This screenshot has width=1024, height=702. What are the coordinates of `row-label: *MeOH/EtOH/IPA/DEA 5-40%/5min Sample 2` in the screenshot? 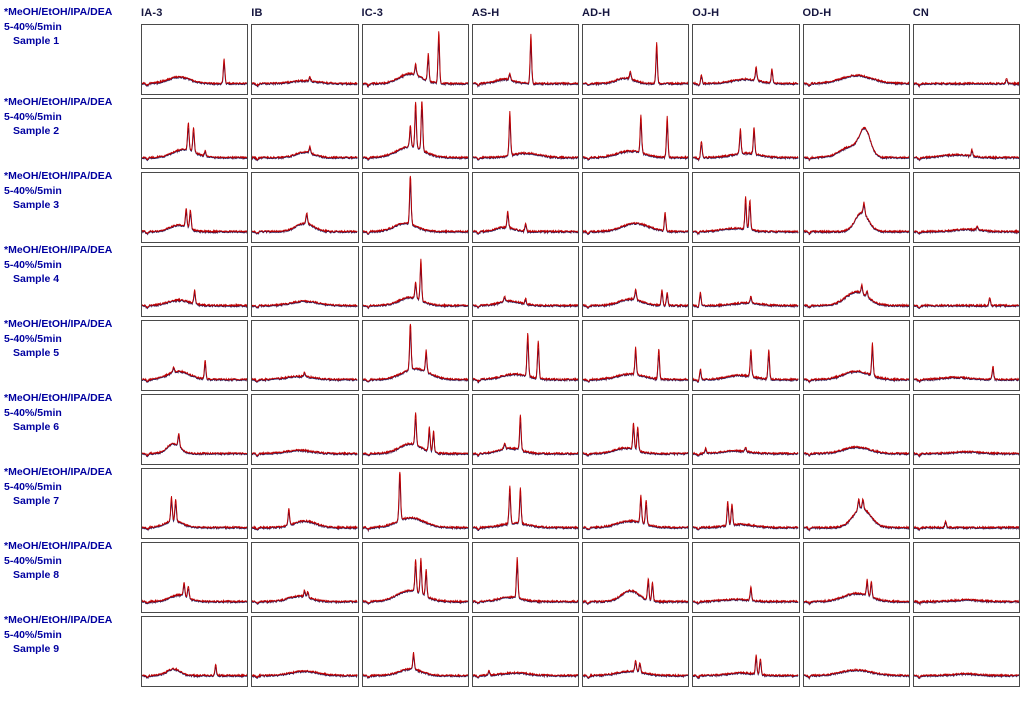 It's located at (71, 132).